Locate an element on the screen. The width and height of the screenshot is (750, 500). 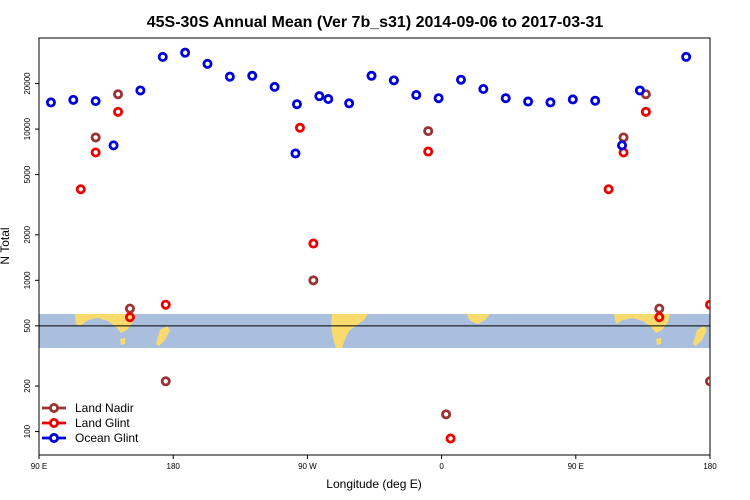
land-south-america is located at coordinates (349, 331).